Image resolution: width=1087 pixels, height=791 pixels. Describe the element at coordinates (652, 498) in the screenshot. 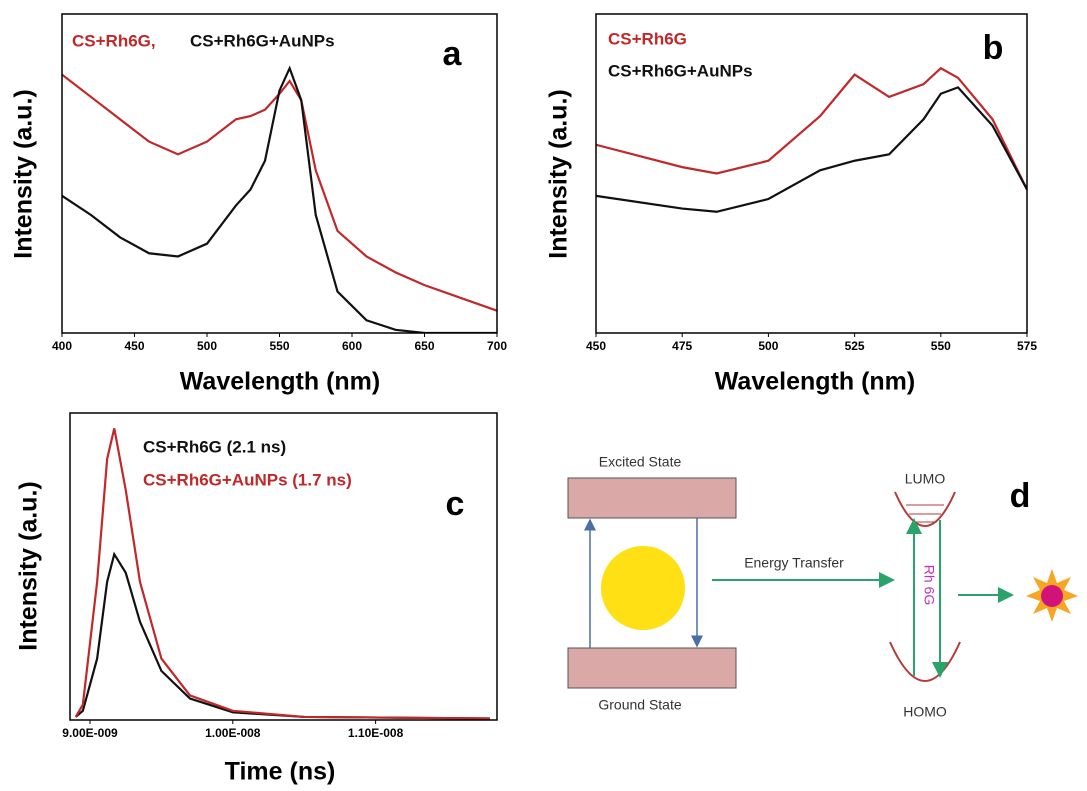

I see `excited-band` at that location.